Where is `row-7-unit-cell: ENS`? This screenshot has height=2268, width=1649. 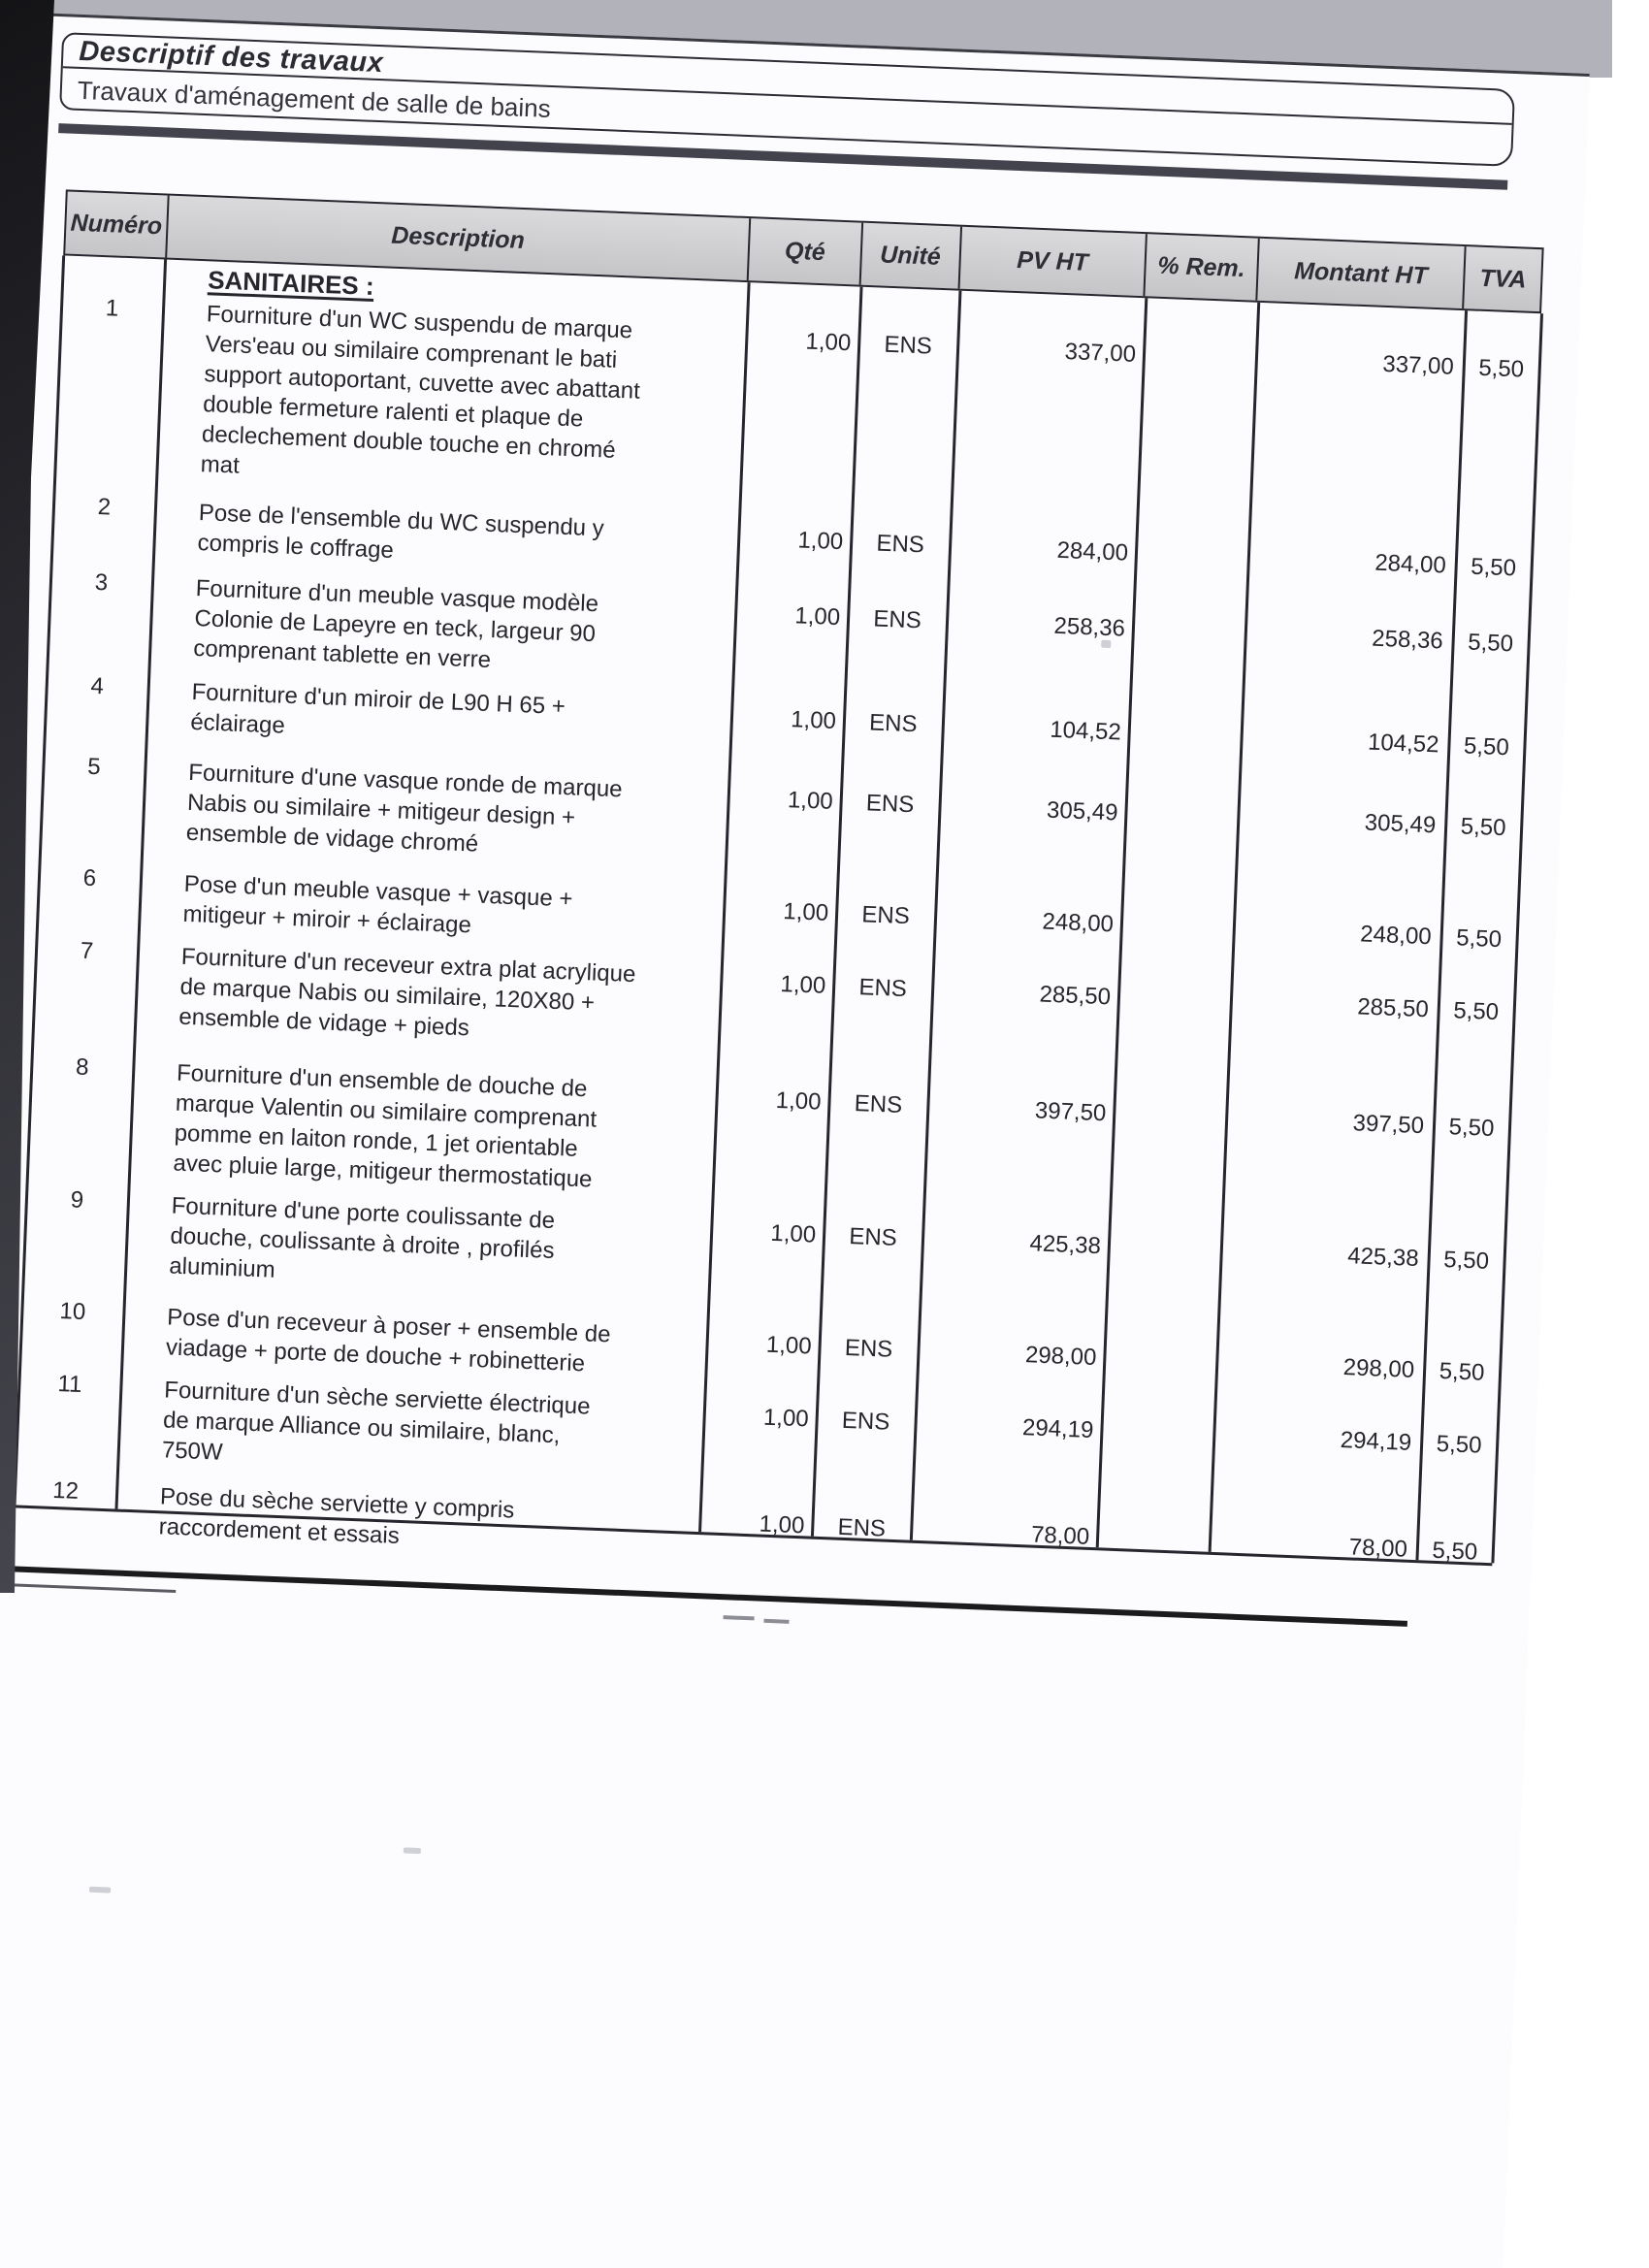 row-7-unit-cell: ENS is located at coordinates (882, 988).